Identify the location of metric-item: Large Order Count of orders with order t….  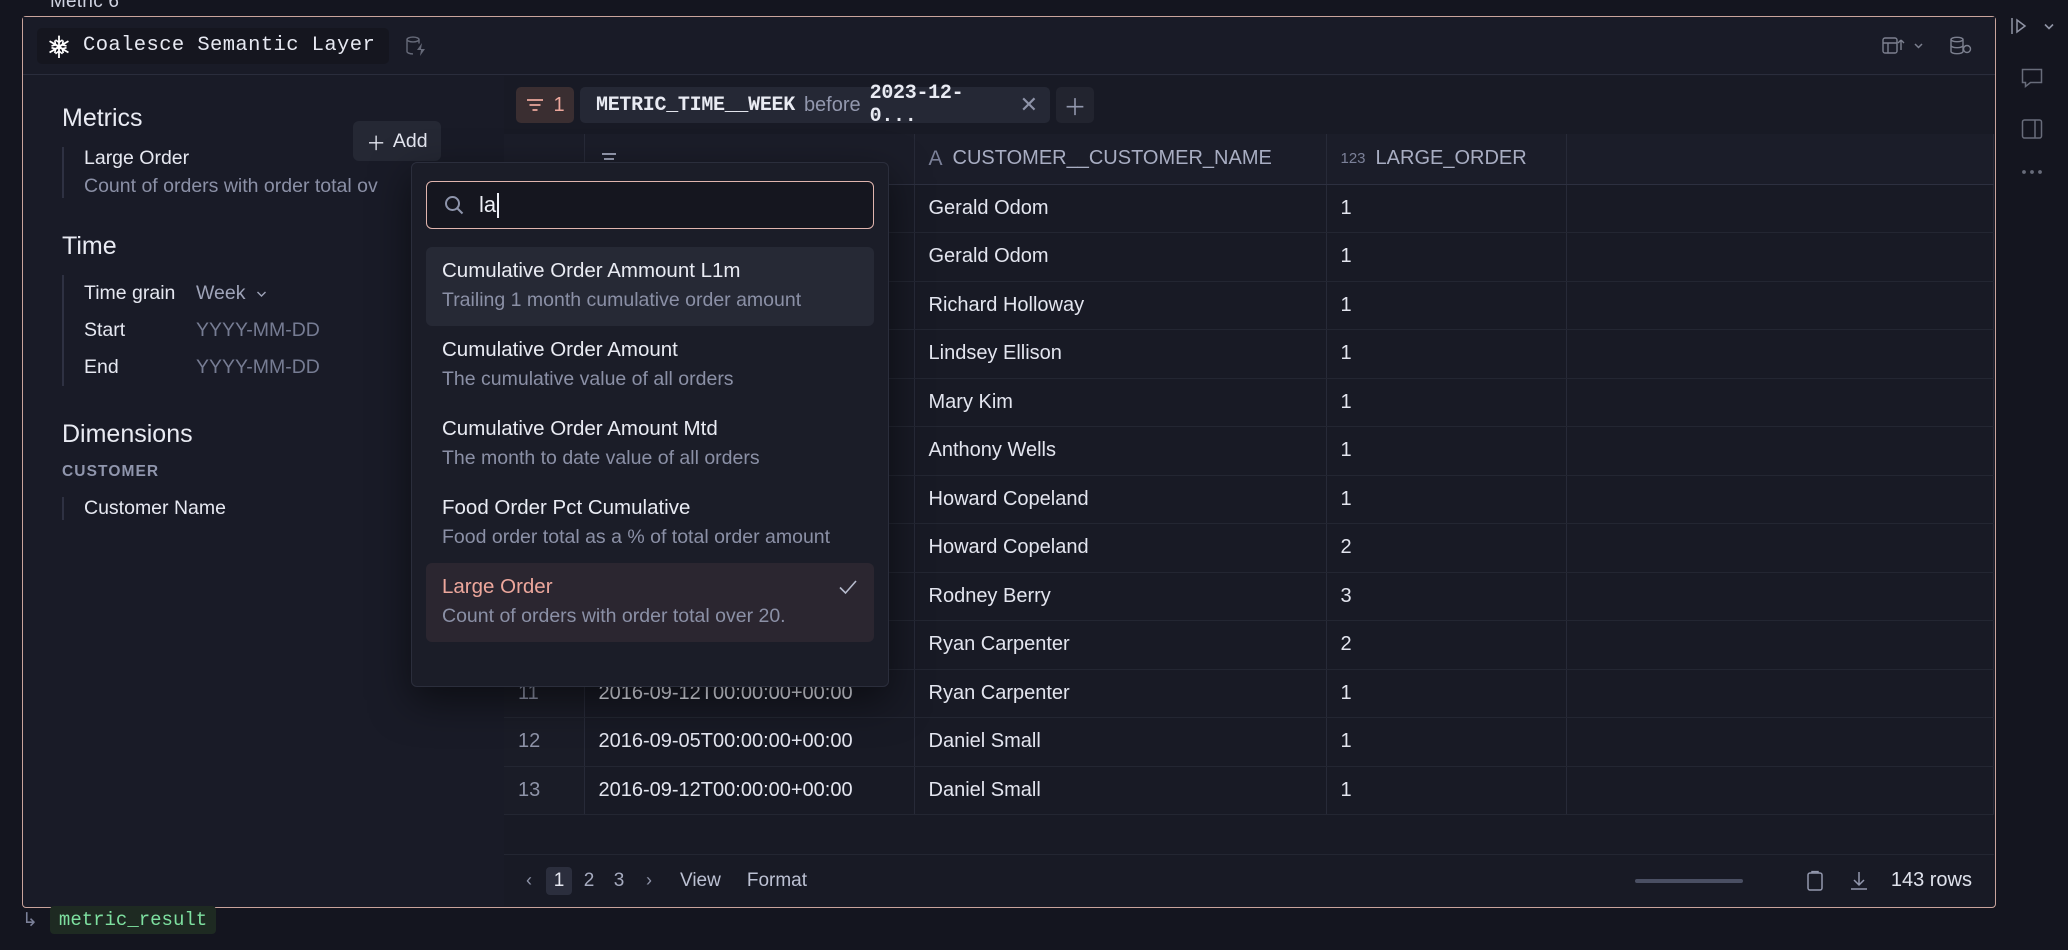
(294, 172).